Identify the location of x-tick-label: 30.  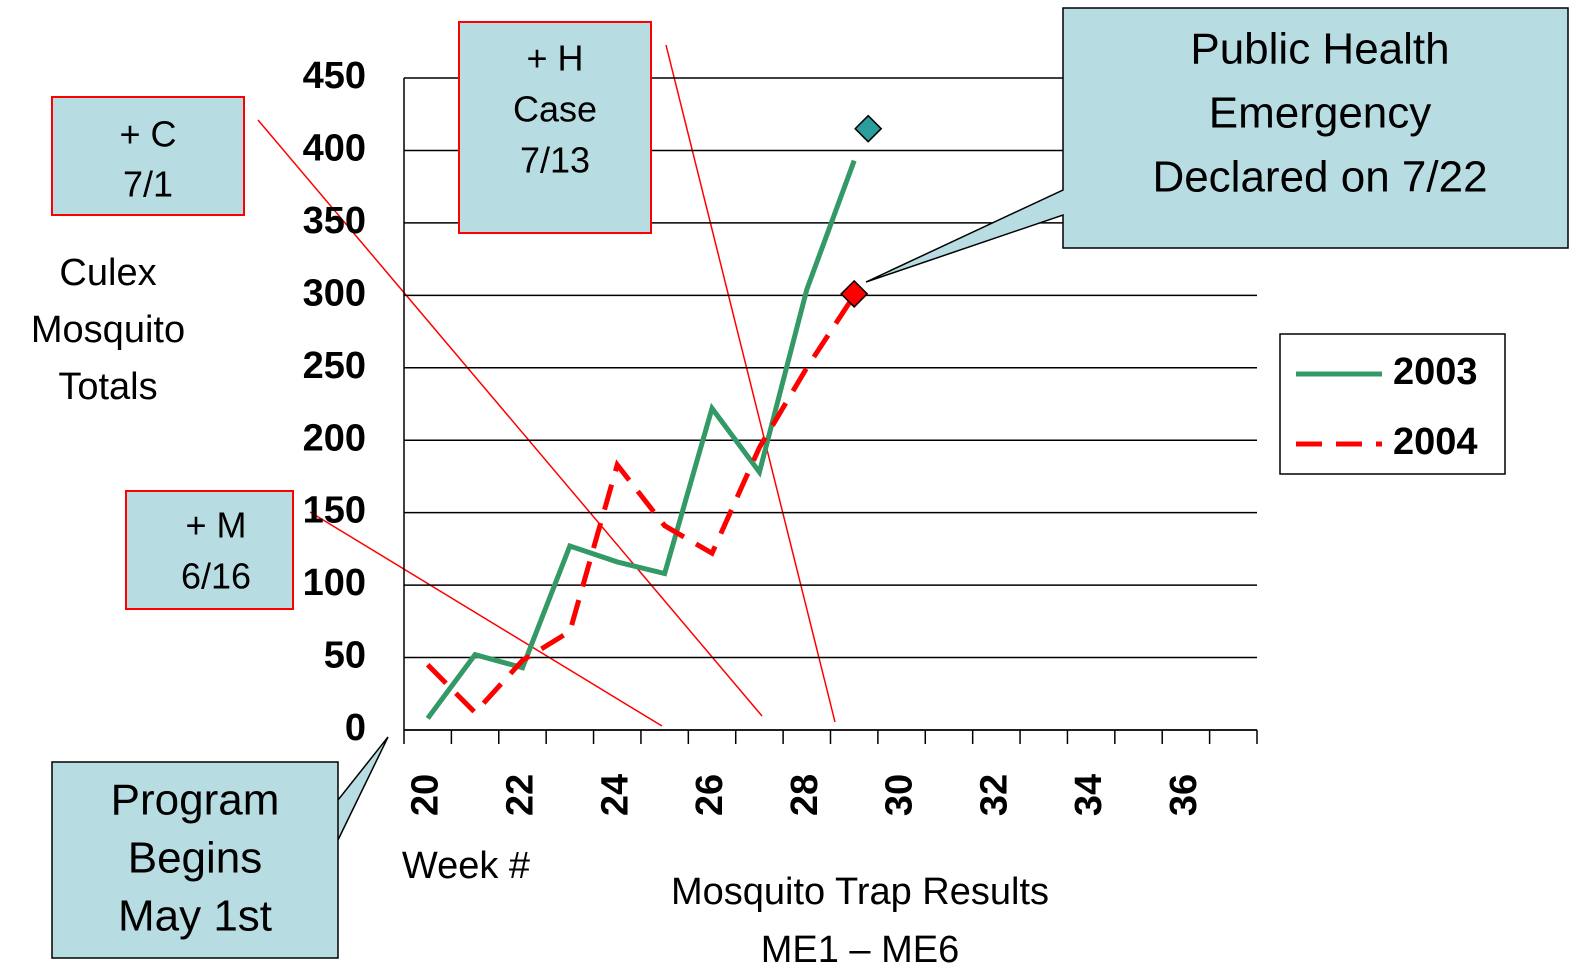
(900, 795).